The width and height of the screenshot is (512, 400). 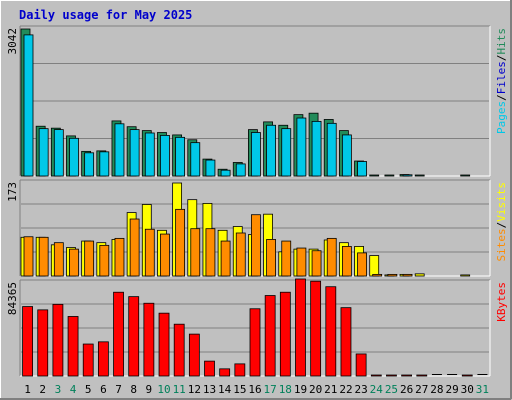 What do you see at coordinates (42, 389) in the screenshot?
I see `x-tick-label-day-2: 2` at bounding box center [42, 389].